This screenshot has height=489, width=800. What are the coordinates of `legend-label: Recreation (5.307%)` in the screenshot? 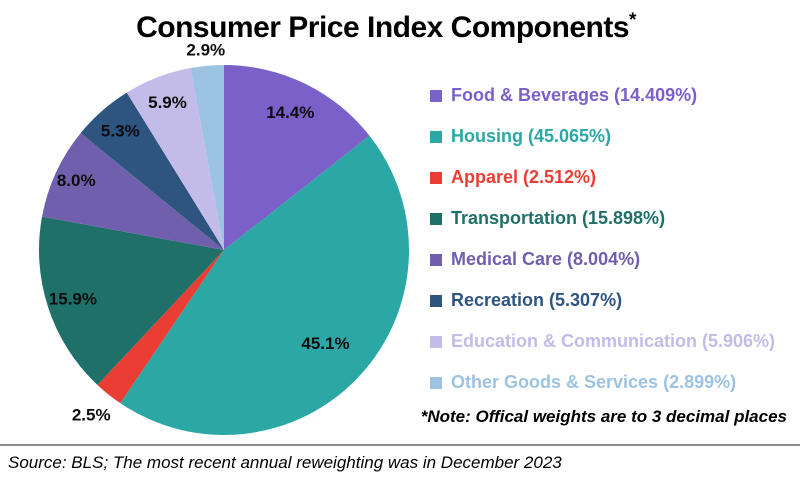 It's located at (537, 300).